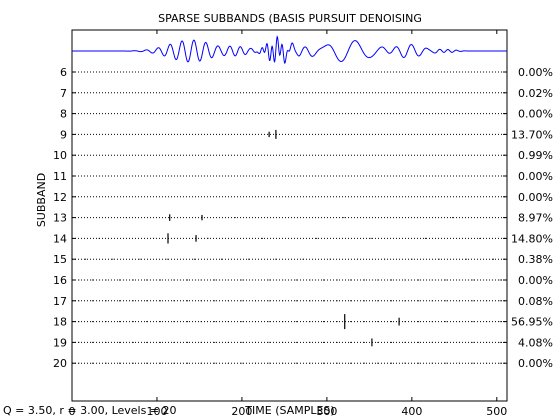  What do you see at coordinates (90, 410) in the screenshot?
I see `parameter-note: Q = 3.50, r = 3.00, Levels = 20` at bounding box center [90, 410].